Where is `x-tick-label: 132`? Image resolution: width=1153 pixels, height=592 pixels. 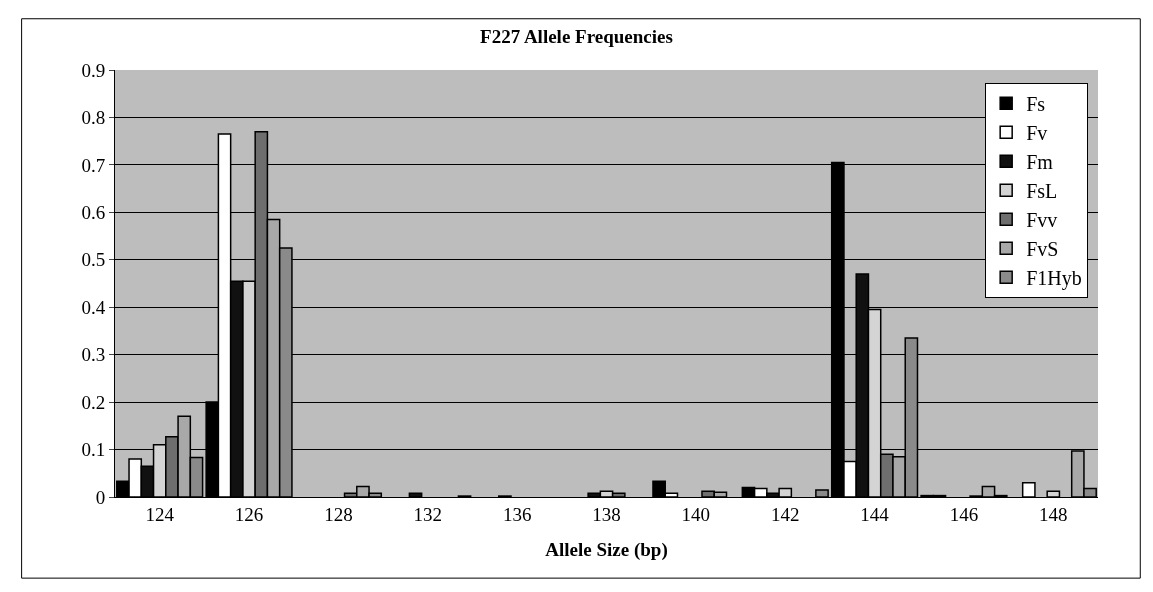 x-tick-label: 132 is located at coordinates (428, 514).